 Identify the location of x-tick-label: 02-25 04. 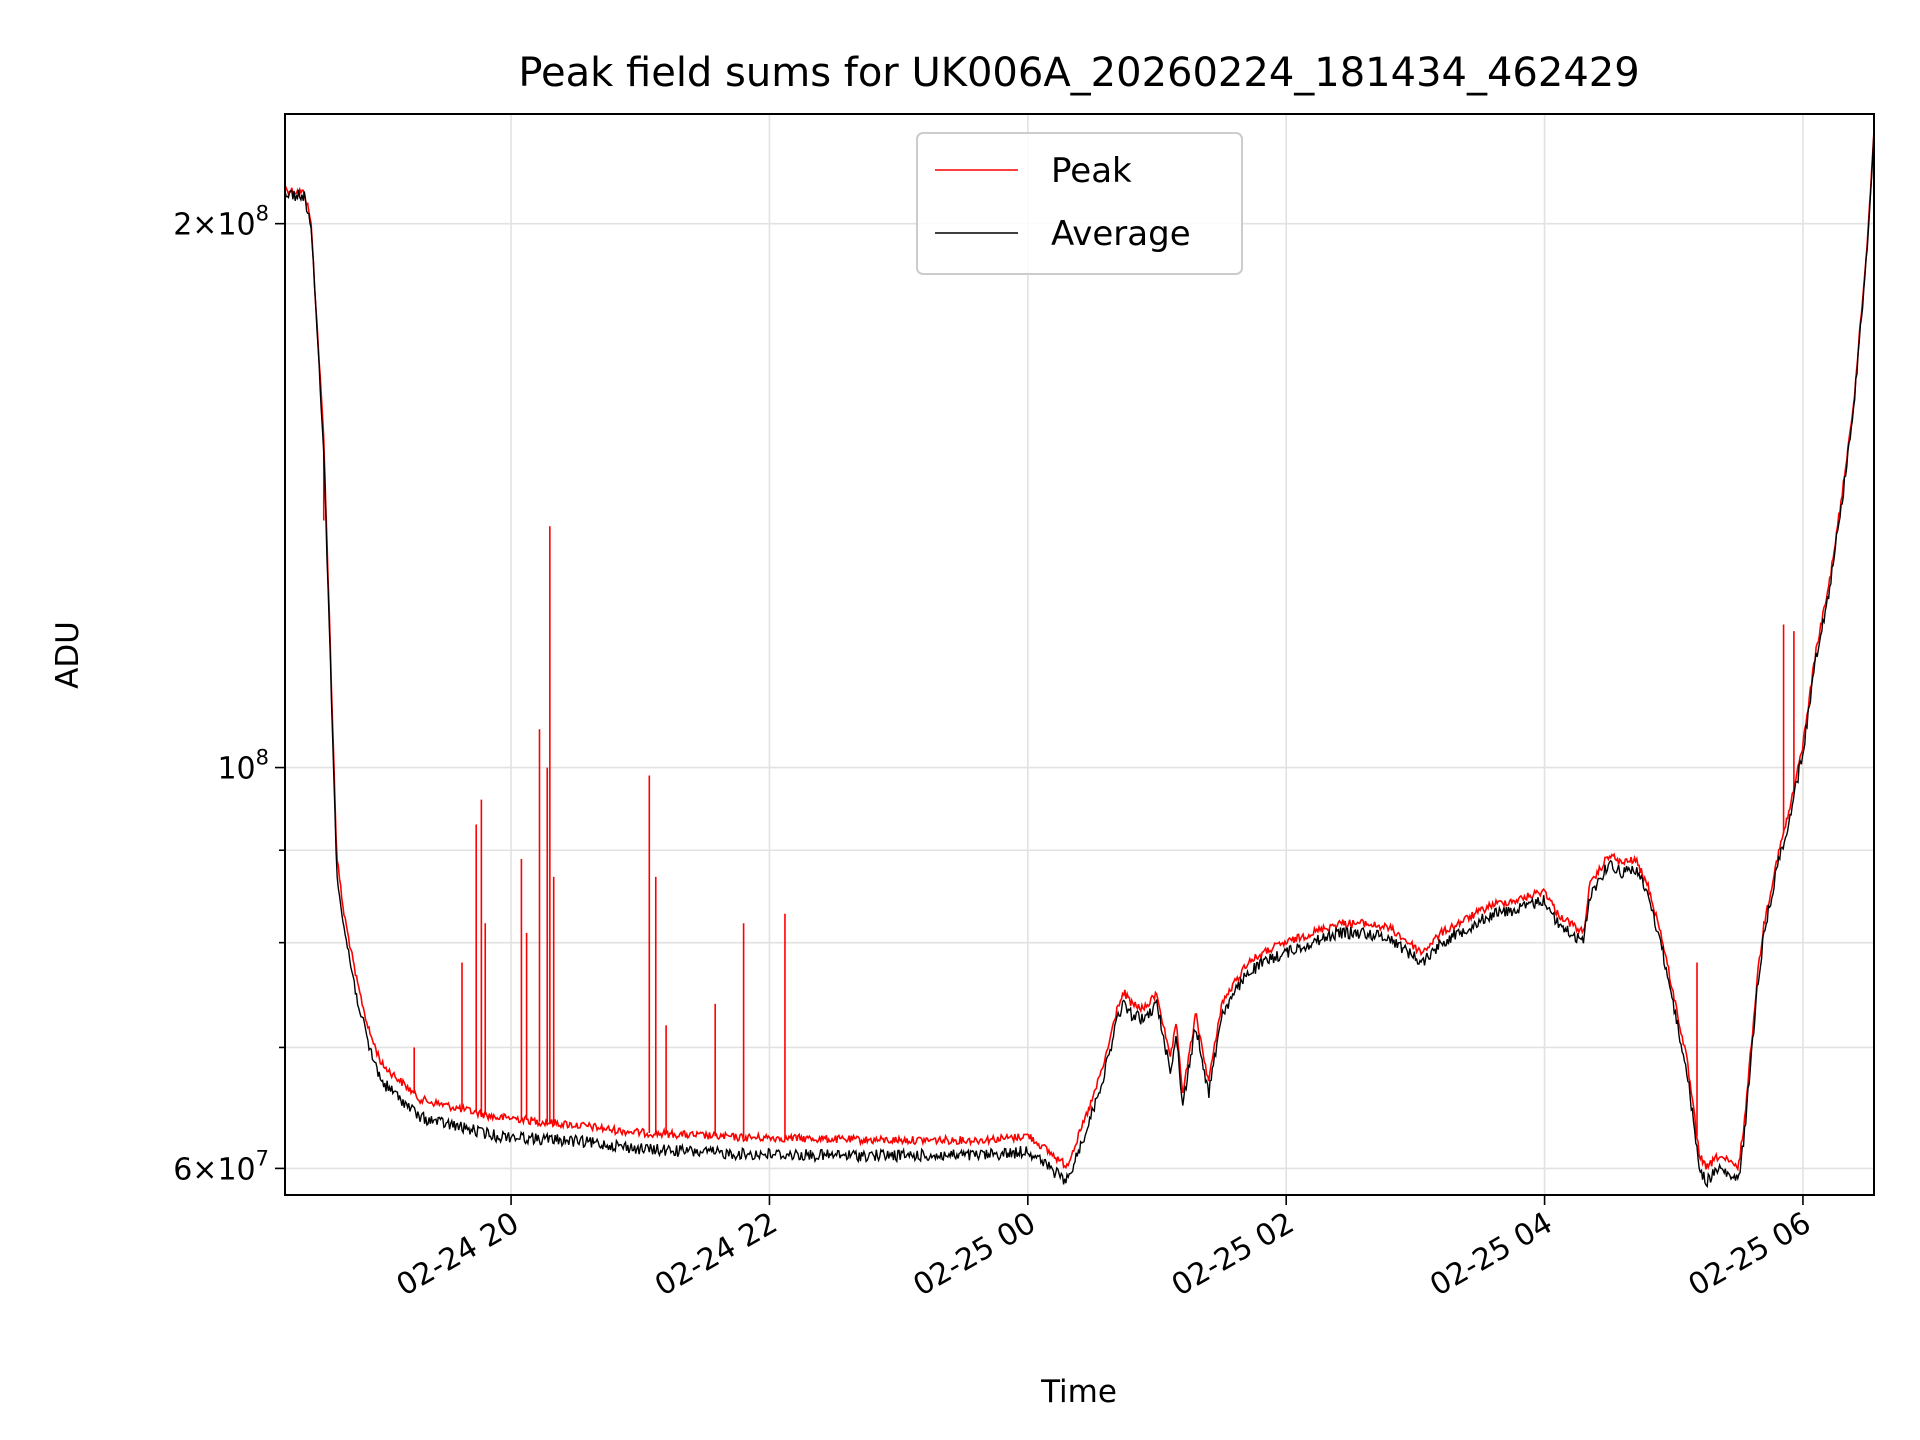
(1491, 1255).